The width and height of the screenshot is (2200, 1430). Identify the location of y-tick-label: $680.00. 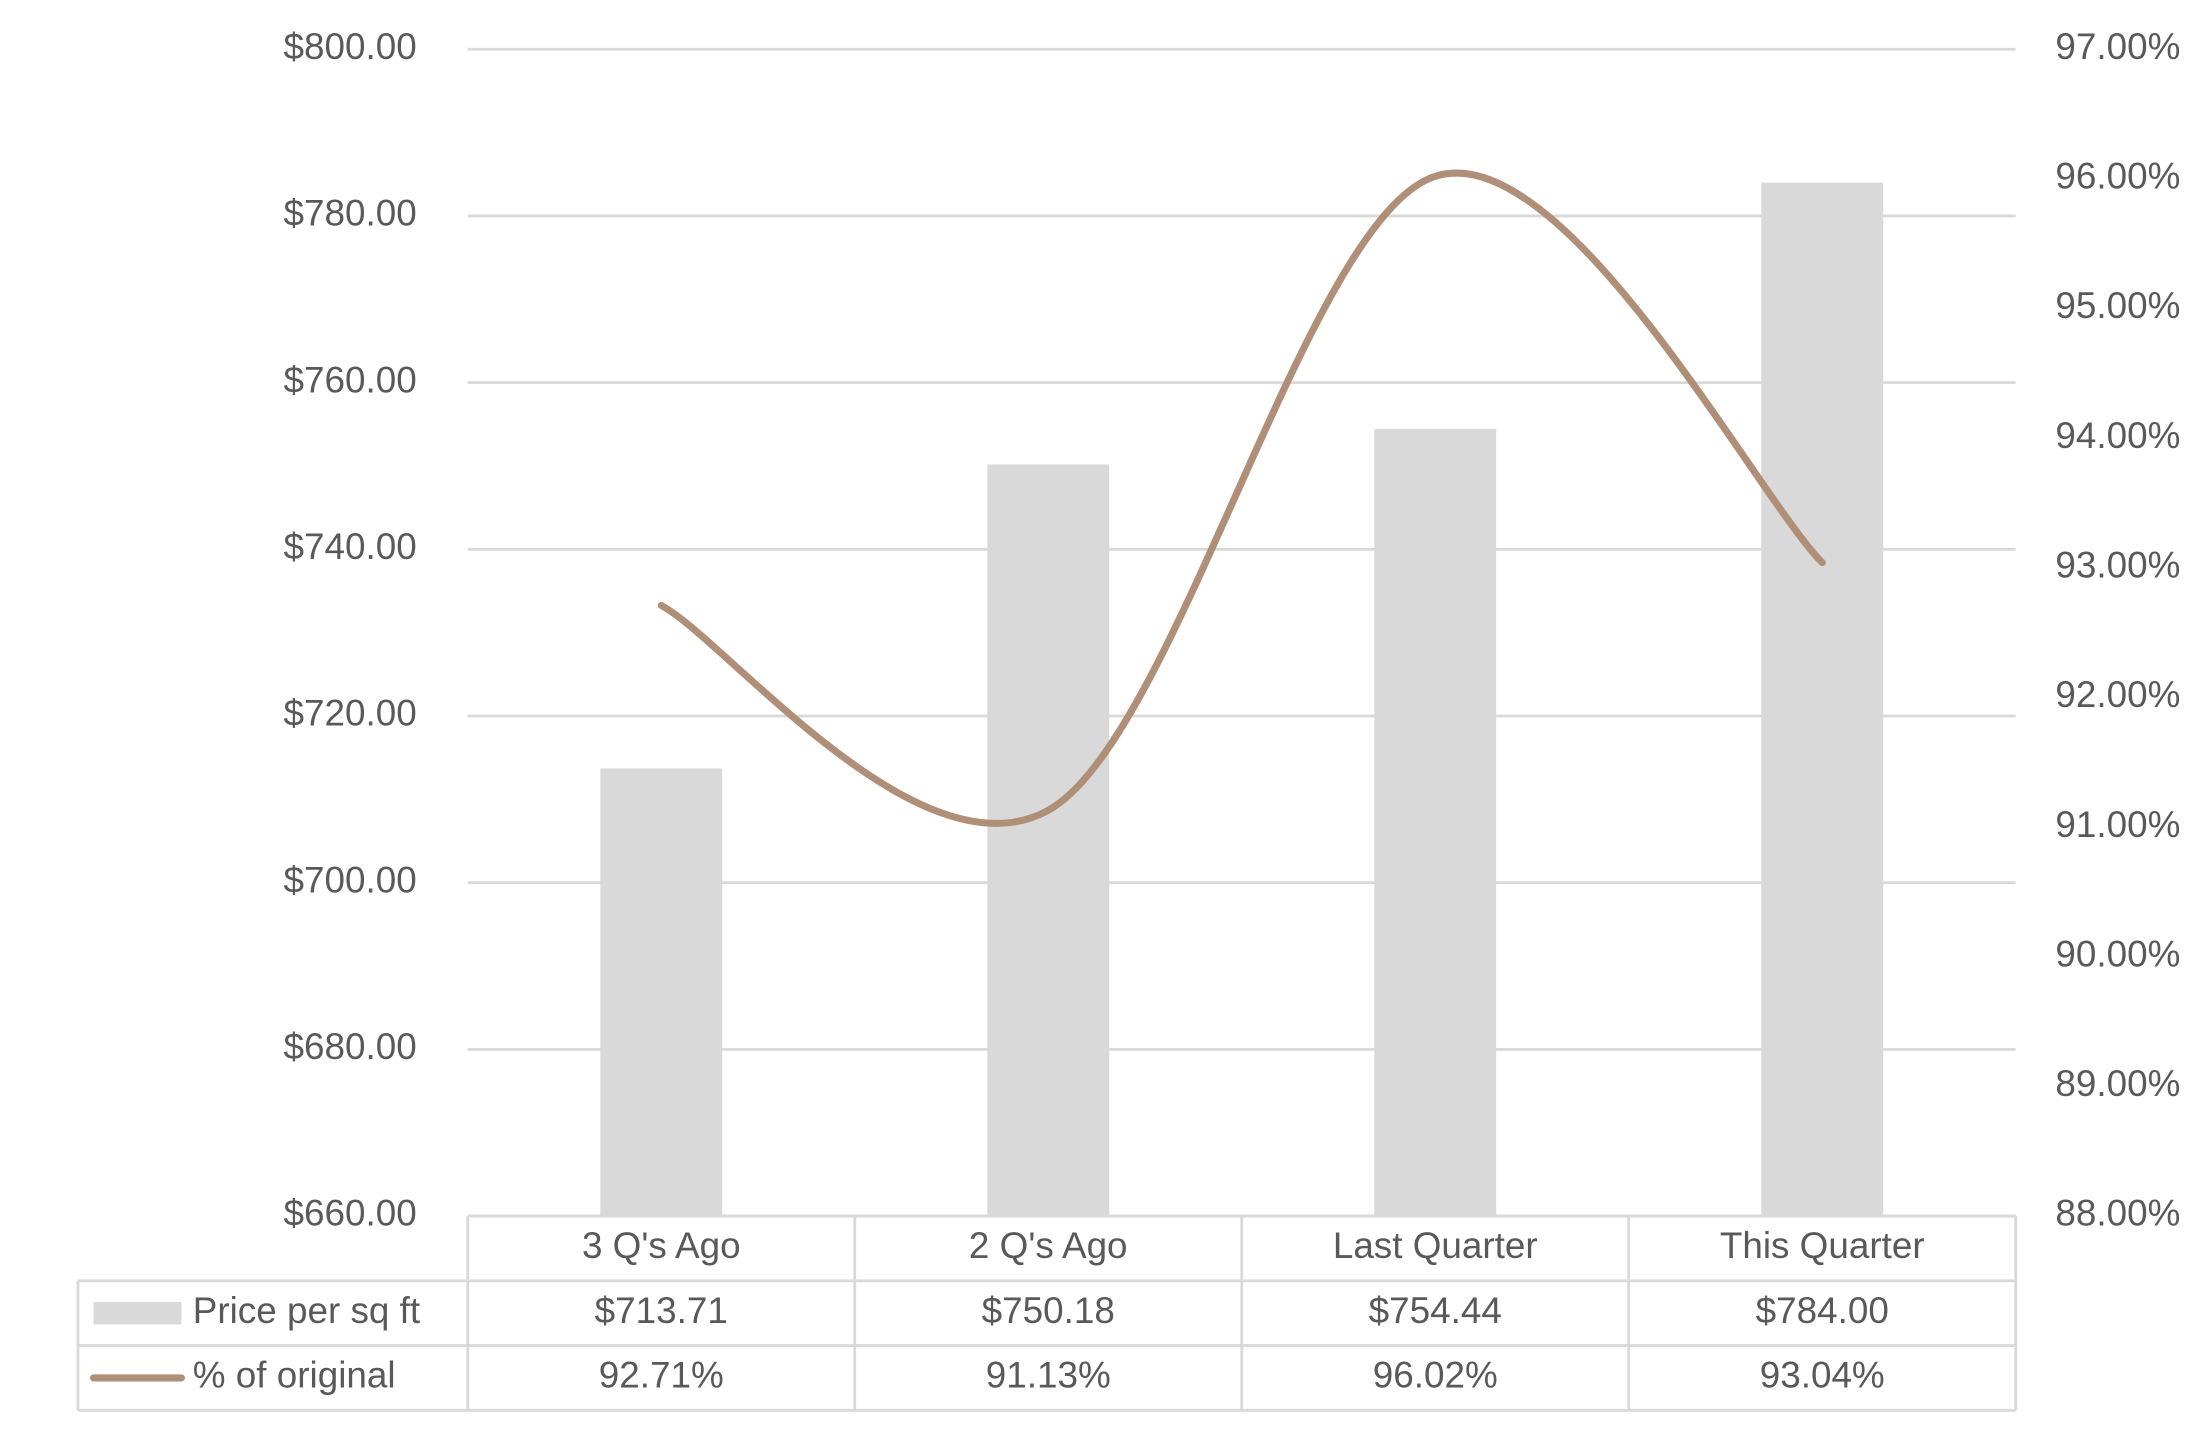
(350, 1046).